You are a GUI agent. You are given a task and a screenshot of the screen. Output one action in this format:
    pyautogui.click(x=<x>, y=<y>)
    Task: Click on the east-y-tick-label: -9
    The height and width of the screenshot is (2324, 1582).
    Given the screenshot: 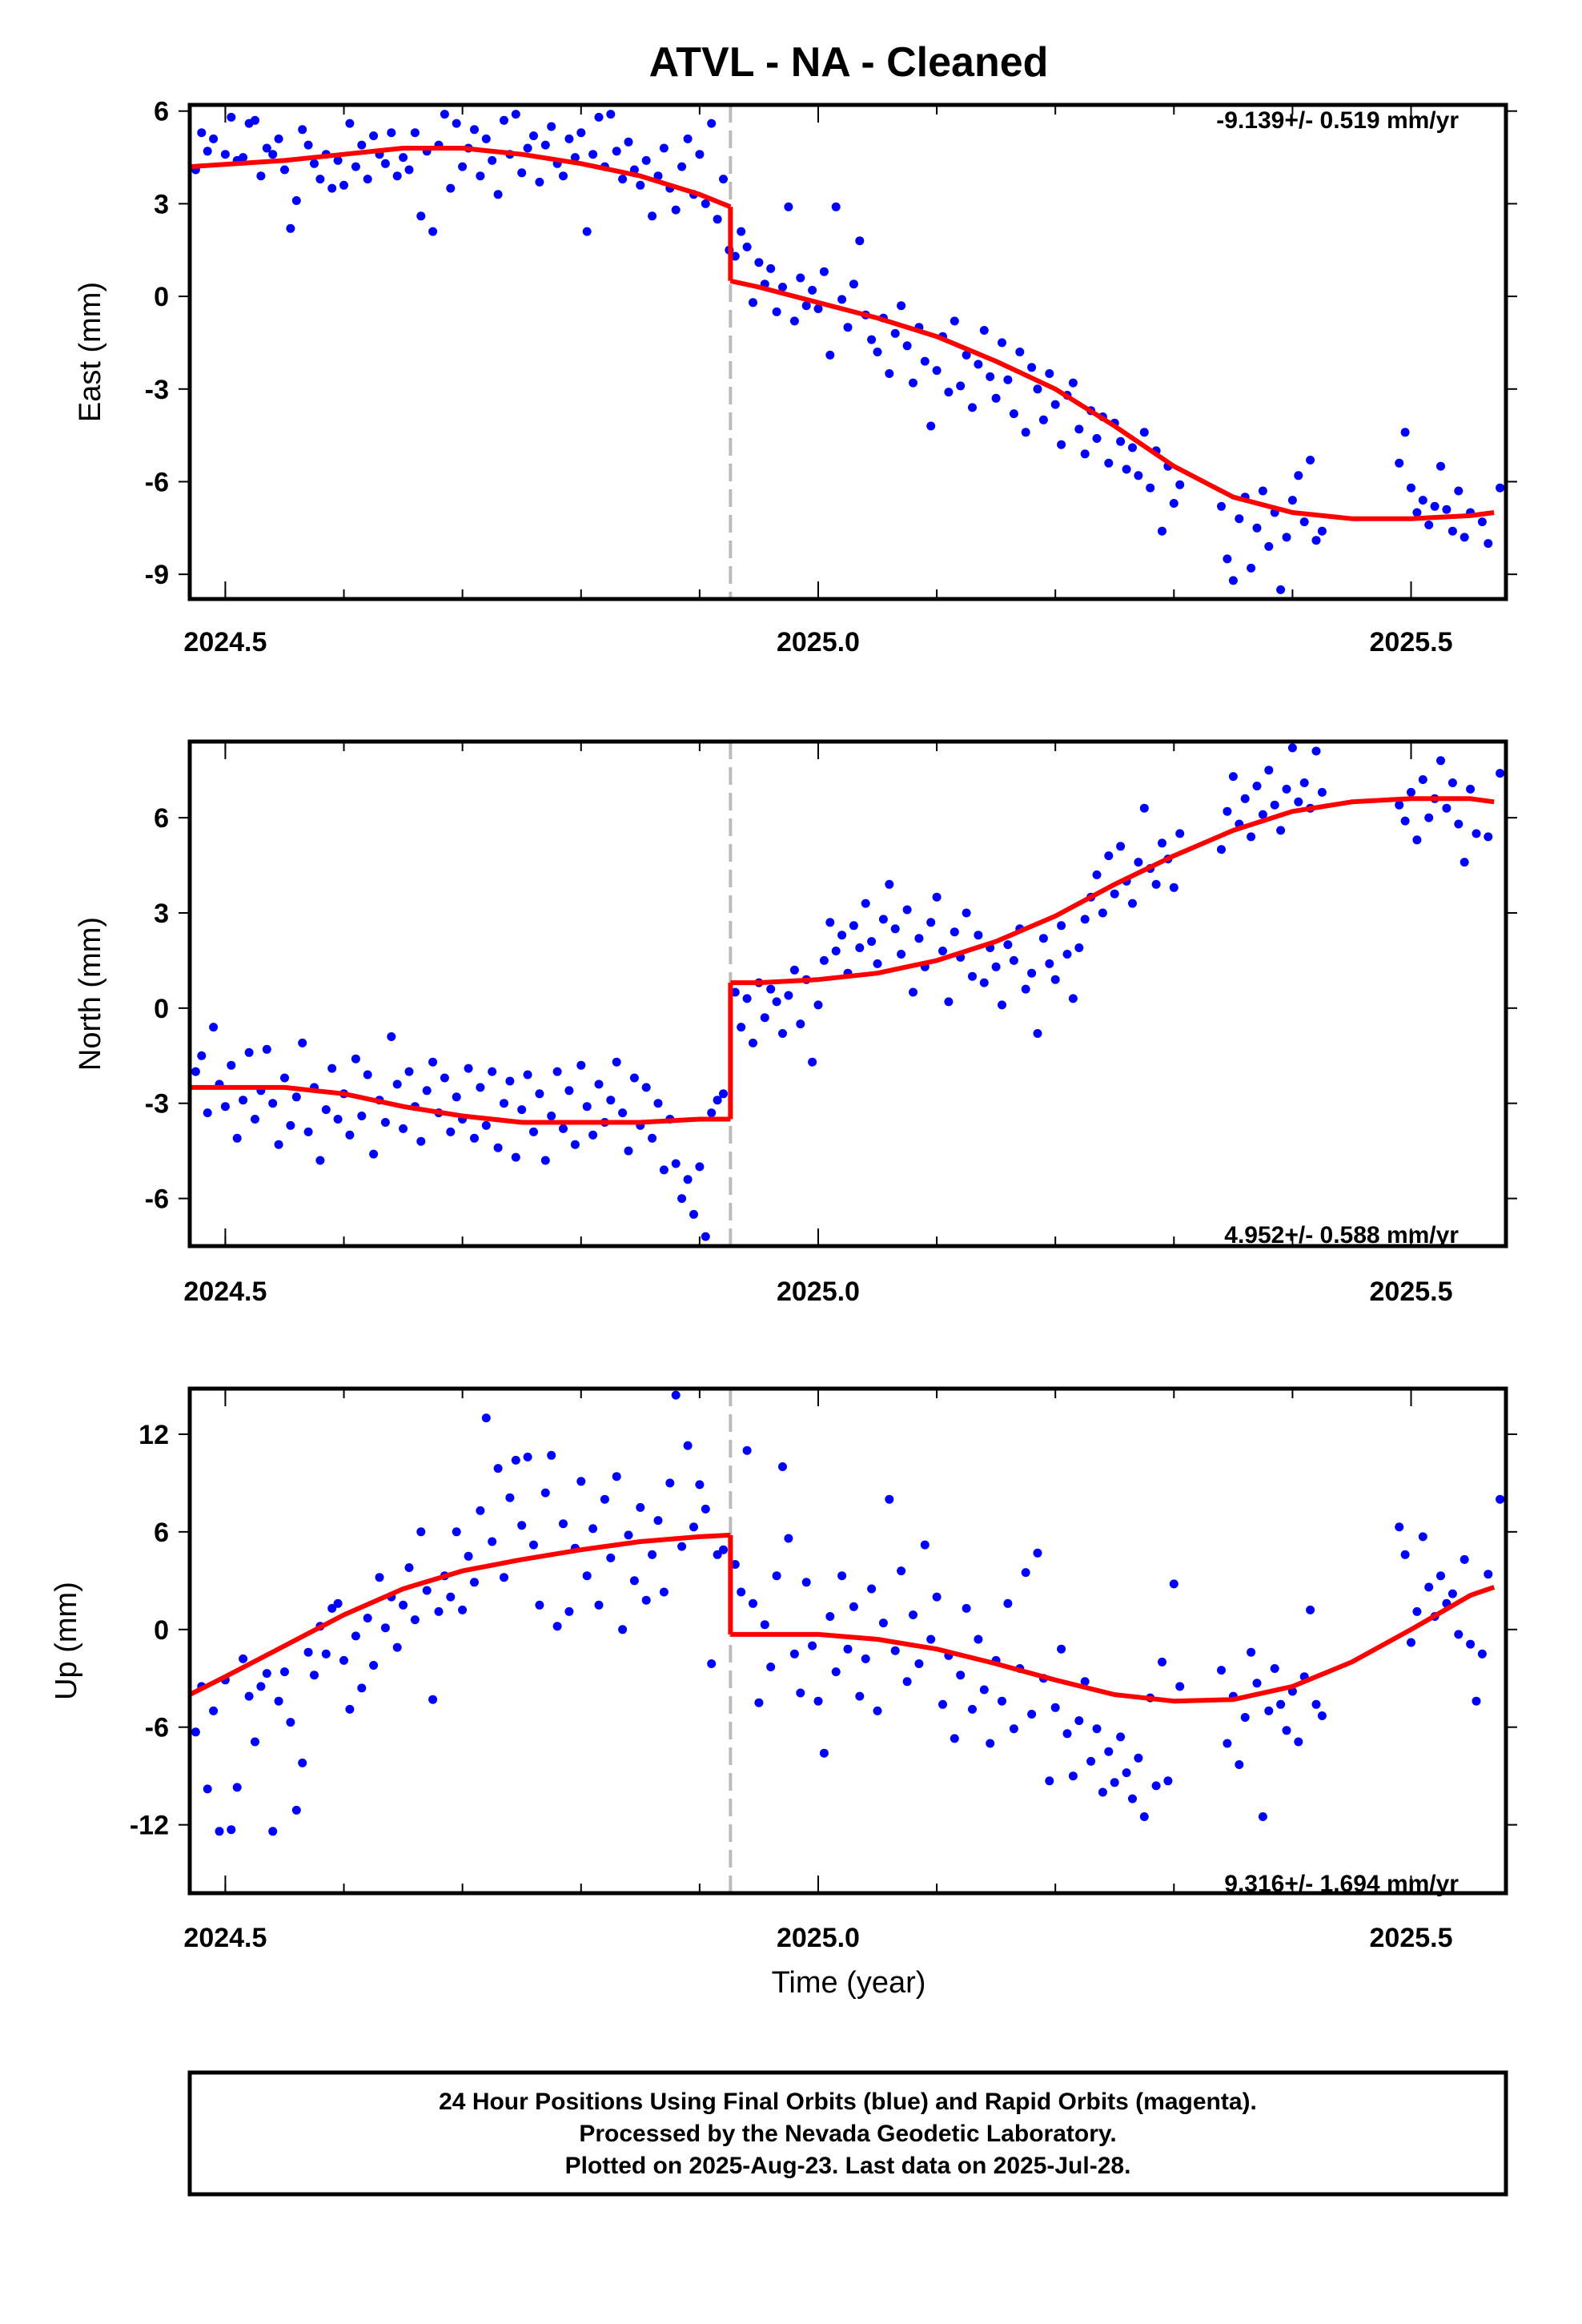 What is the action you would take?
    pyautogui.click(x=157, y=575)
    